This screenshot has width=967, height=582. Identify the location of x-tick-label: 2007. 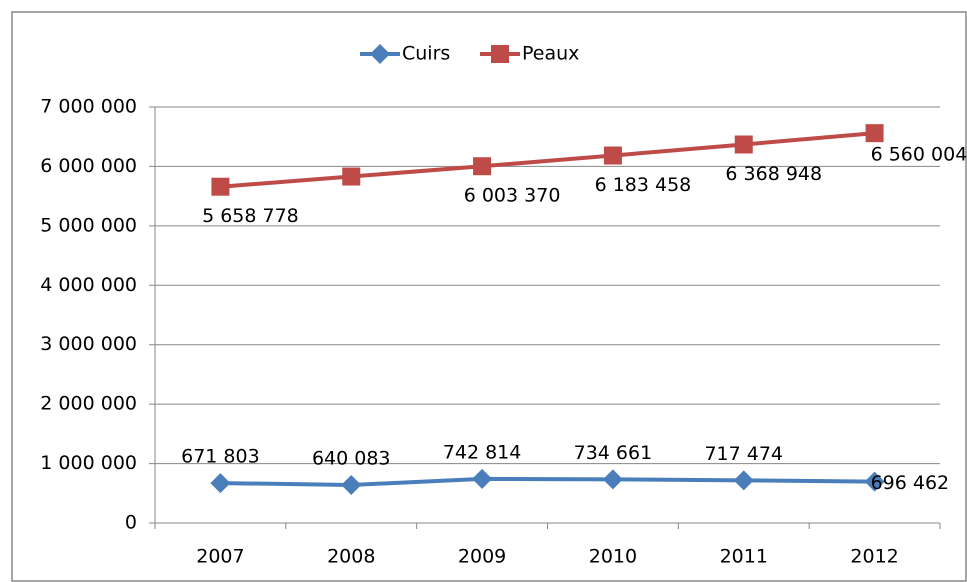
(220, 557).